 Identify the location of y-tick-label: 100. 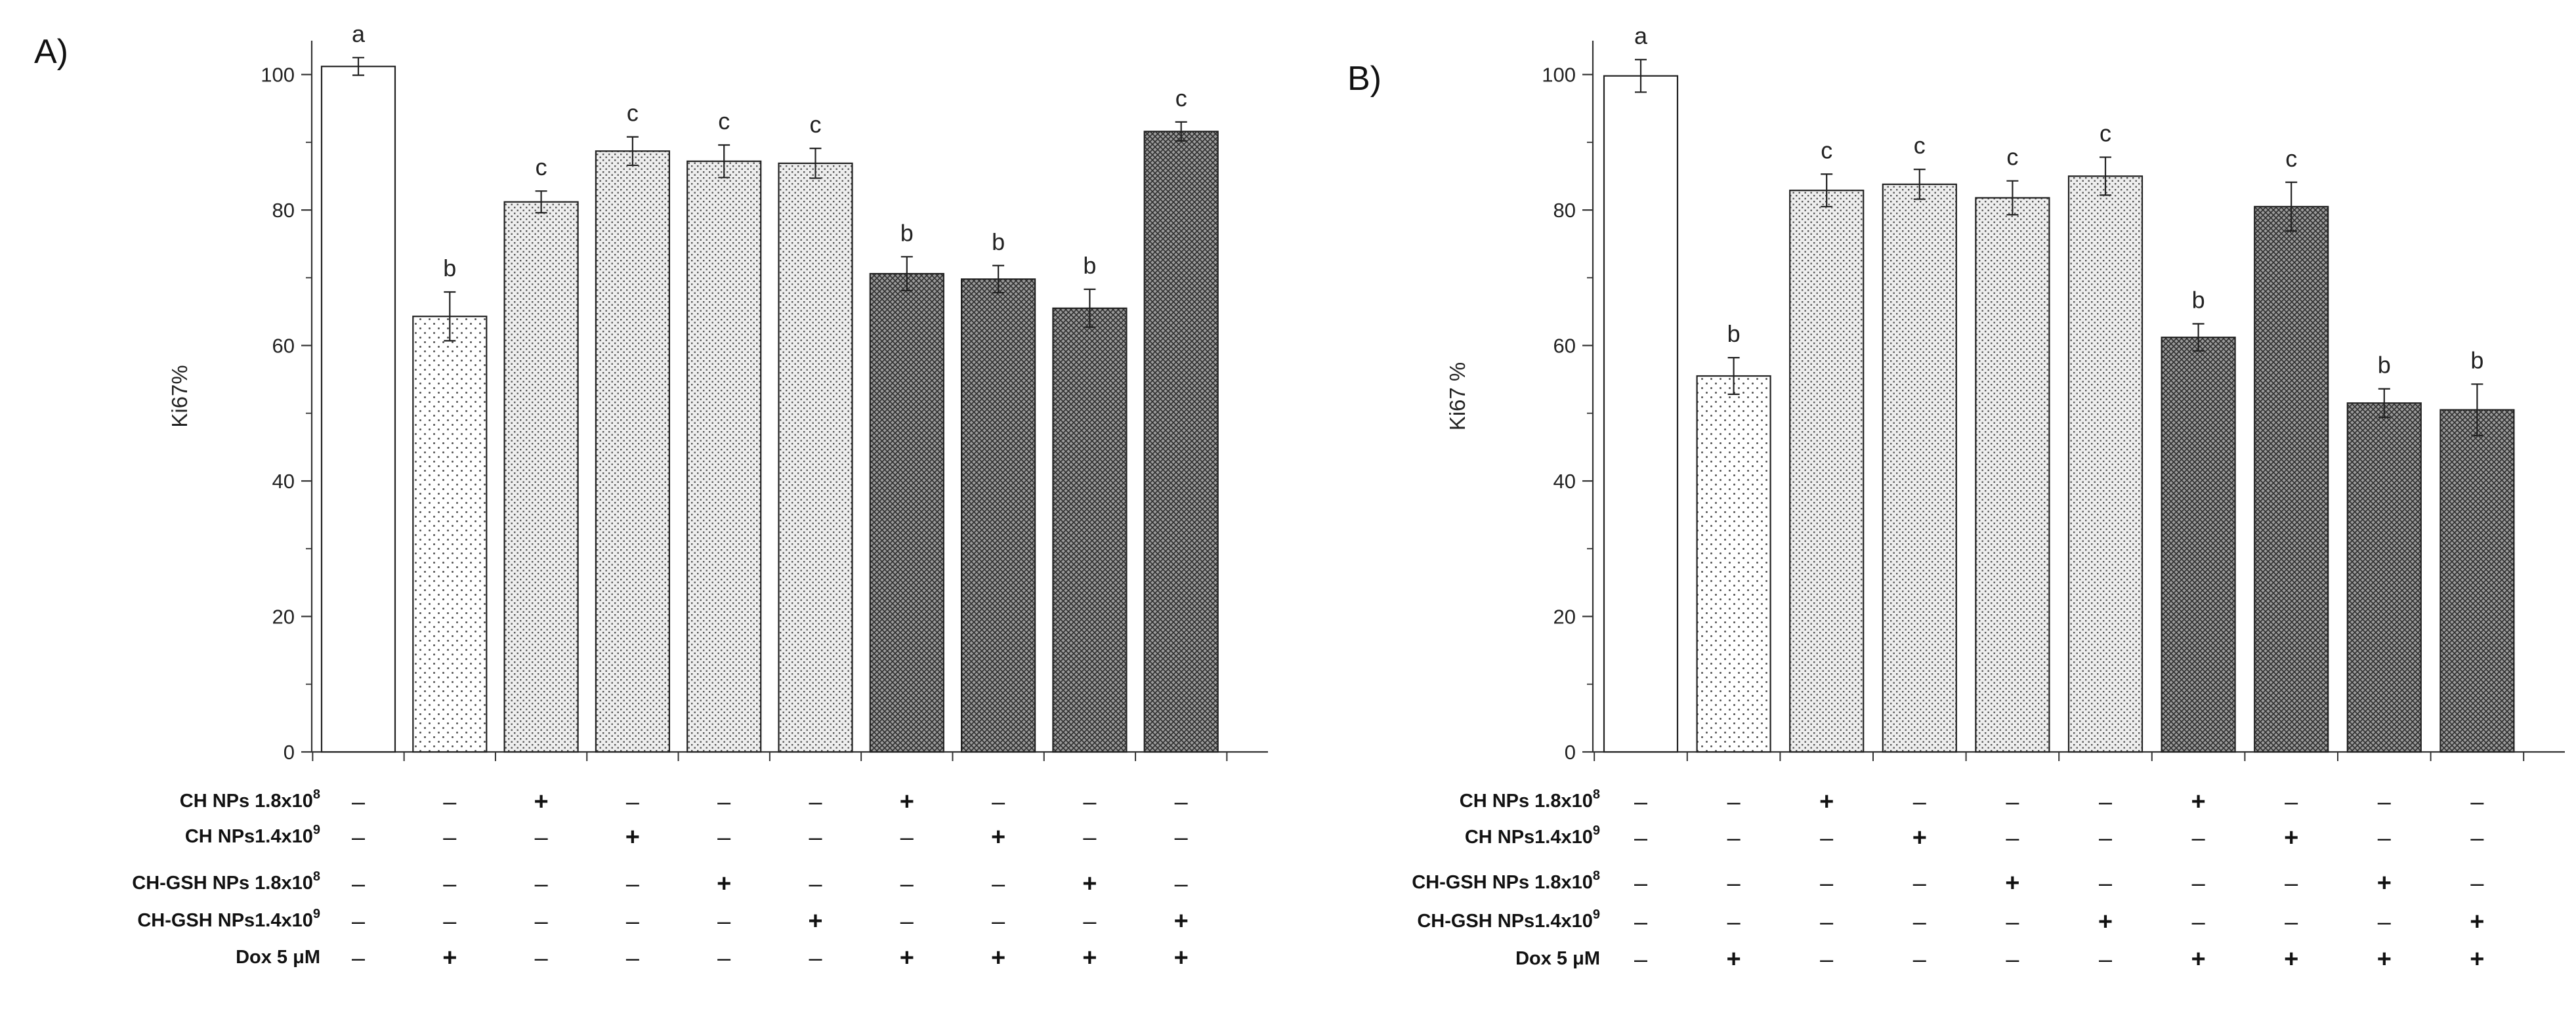
(1559, 75).